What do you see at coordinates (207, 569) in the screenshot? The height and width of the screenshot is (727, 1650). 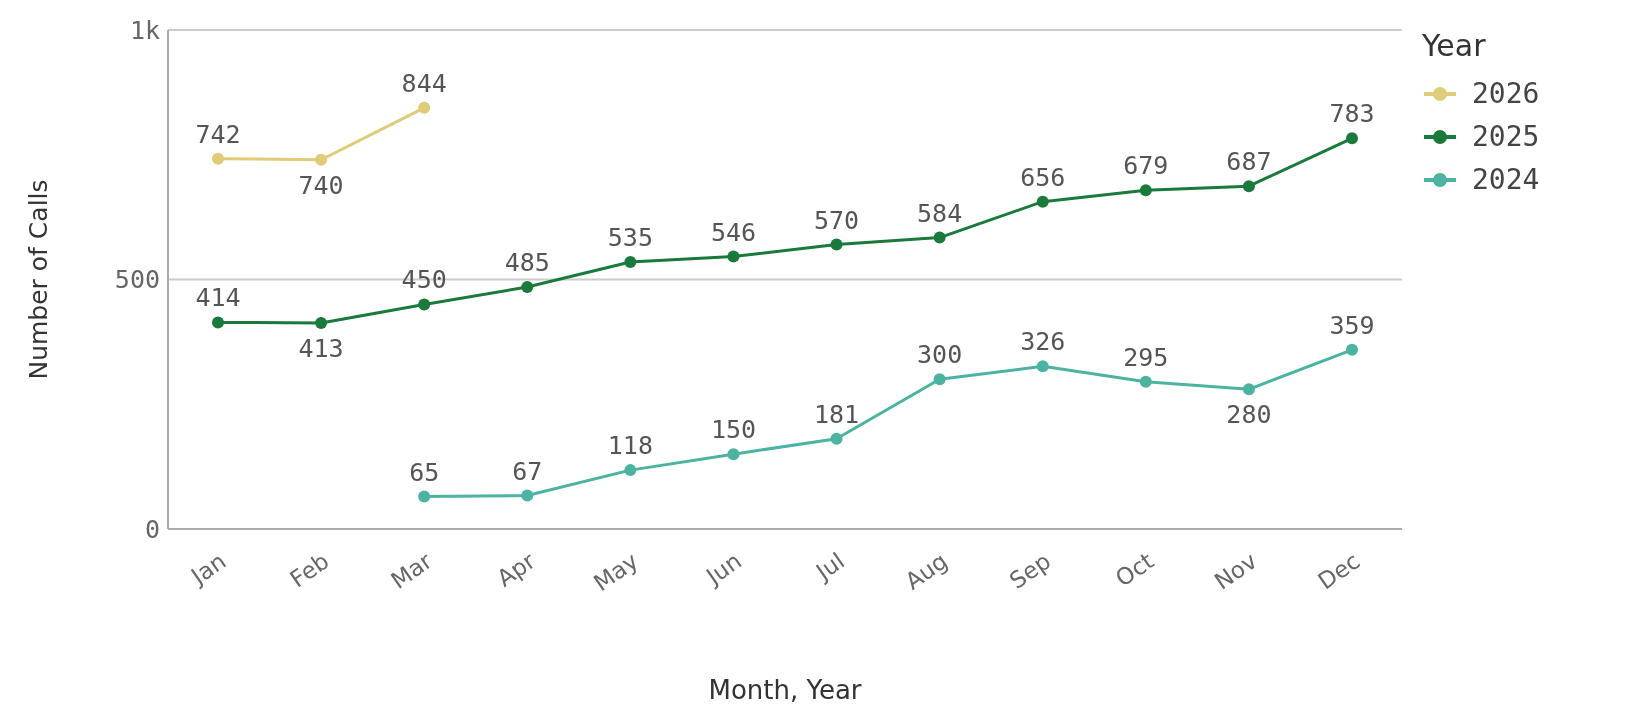 I see `x-tick-label: Jan` at bounding box center [207, 569].